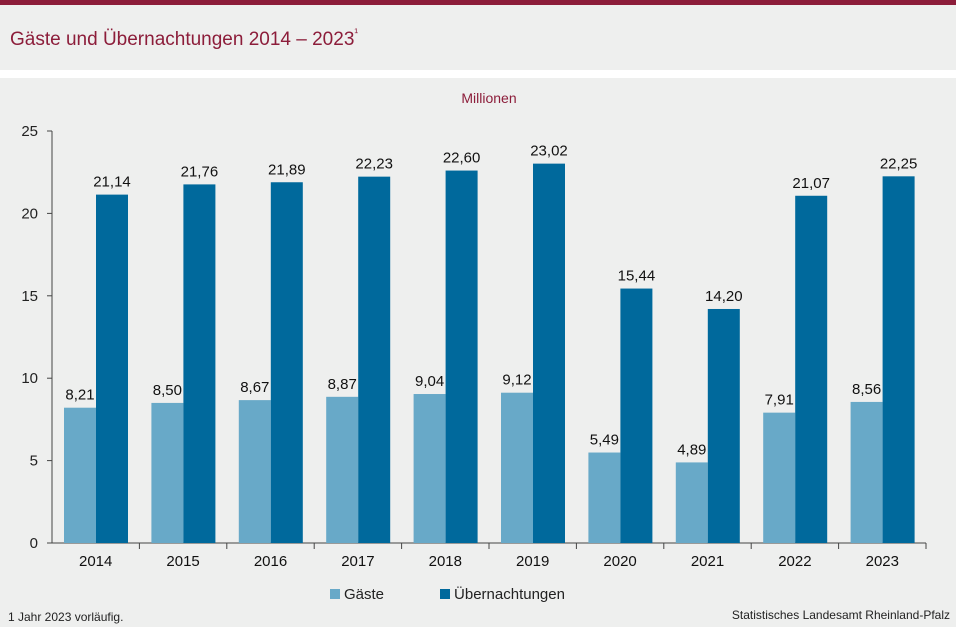 The image size is (956, 627). I want to click on chart-title-footnote-mark: ¹, so click(356, 33).